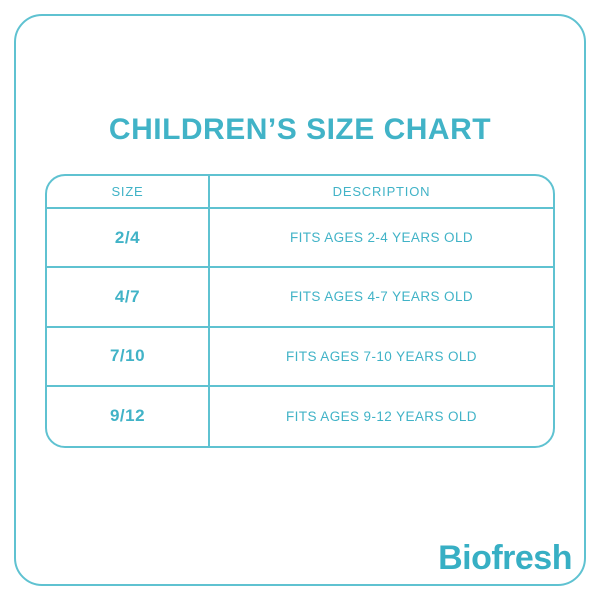  I want to click on size-cell: 7/10, so click(128, 357).